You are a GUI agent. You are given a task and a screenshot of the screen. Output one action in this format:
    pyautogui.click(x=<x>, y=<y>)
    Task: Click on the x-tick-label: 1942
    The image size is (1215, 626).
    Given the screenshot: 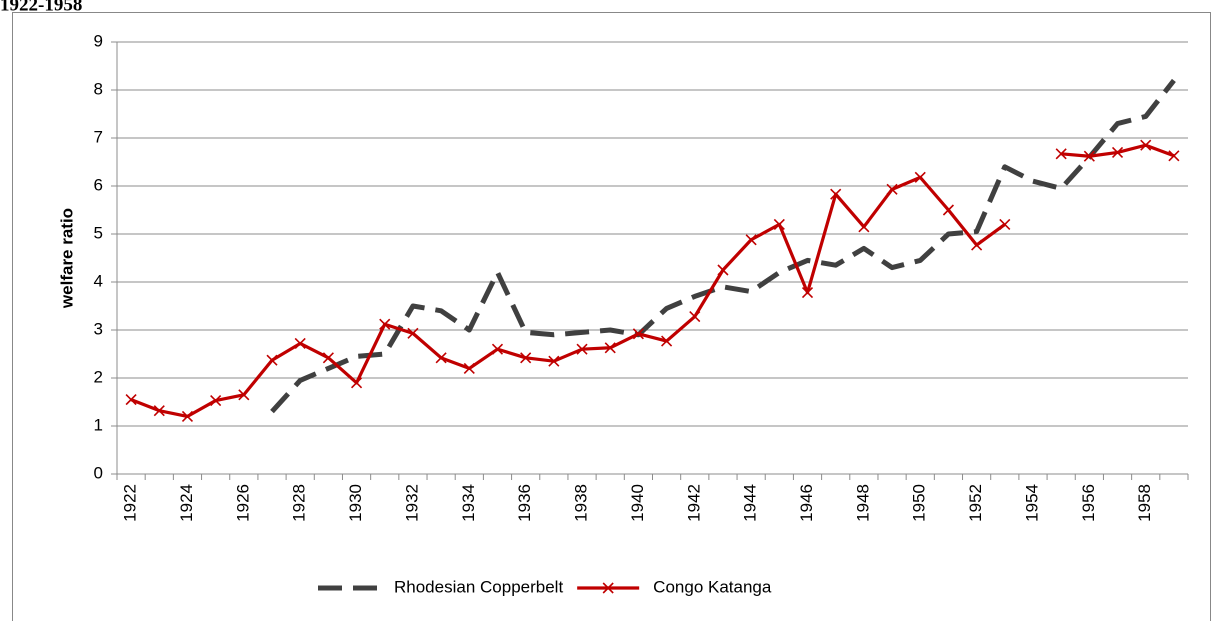 What is the action you would take?
    pyautogui.click(x=693, y=503)
    